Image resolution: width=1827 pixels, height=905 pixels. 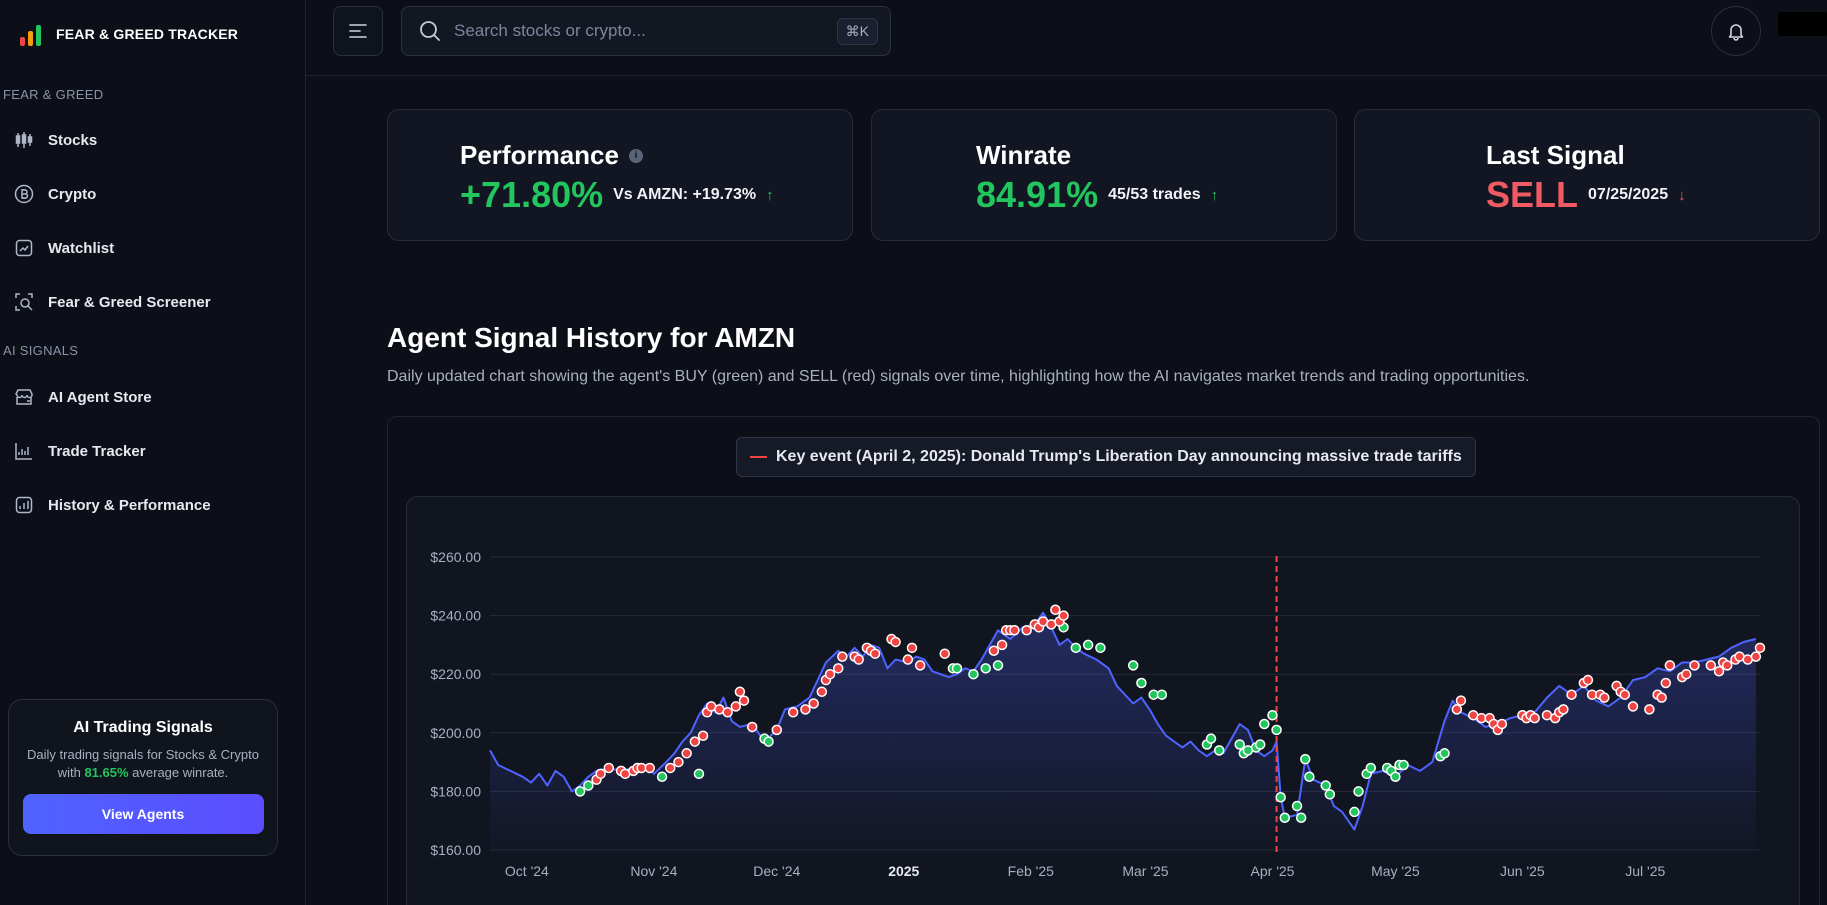 What do you see at coordinates (73, 140) in the screenshot?
I see `sidebar-item-label: Stocks` at bounding box center [73, 140].